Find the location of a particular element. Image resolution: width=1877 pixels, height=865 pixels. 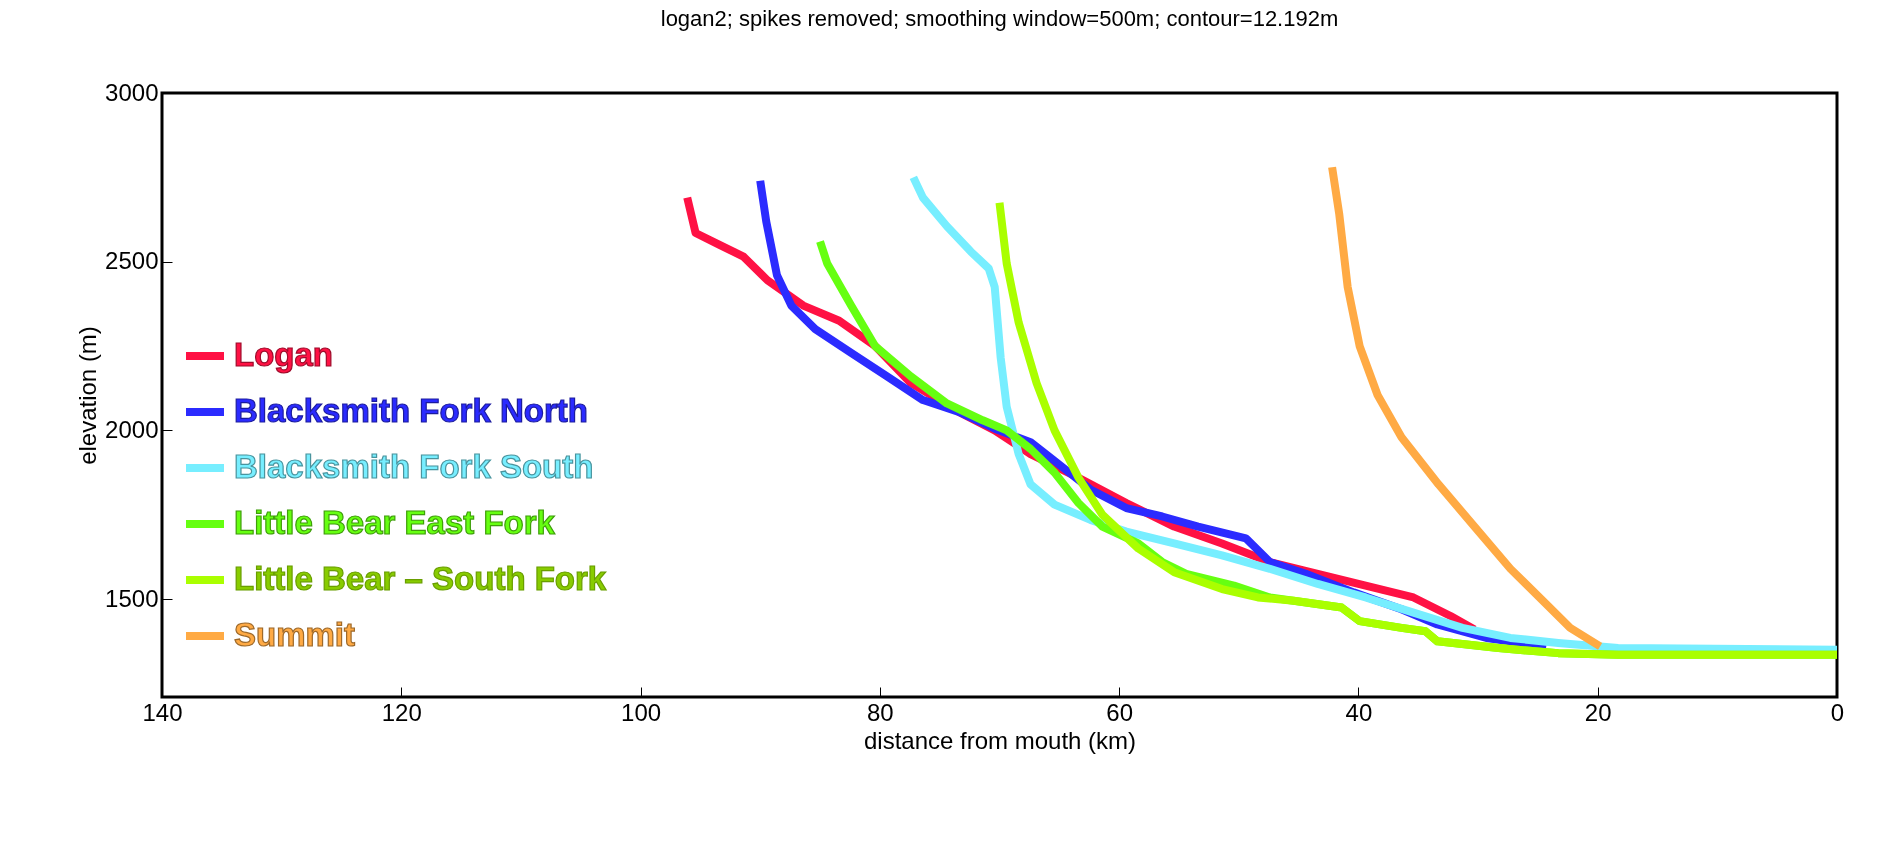

y-tick-label: 2500 is located at coordinates (132, 261).